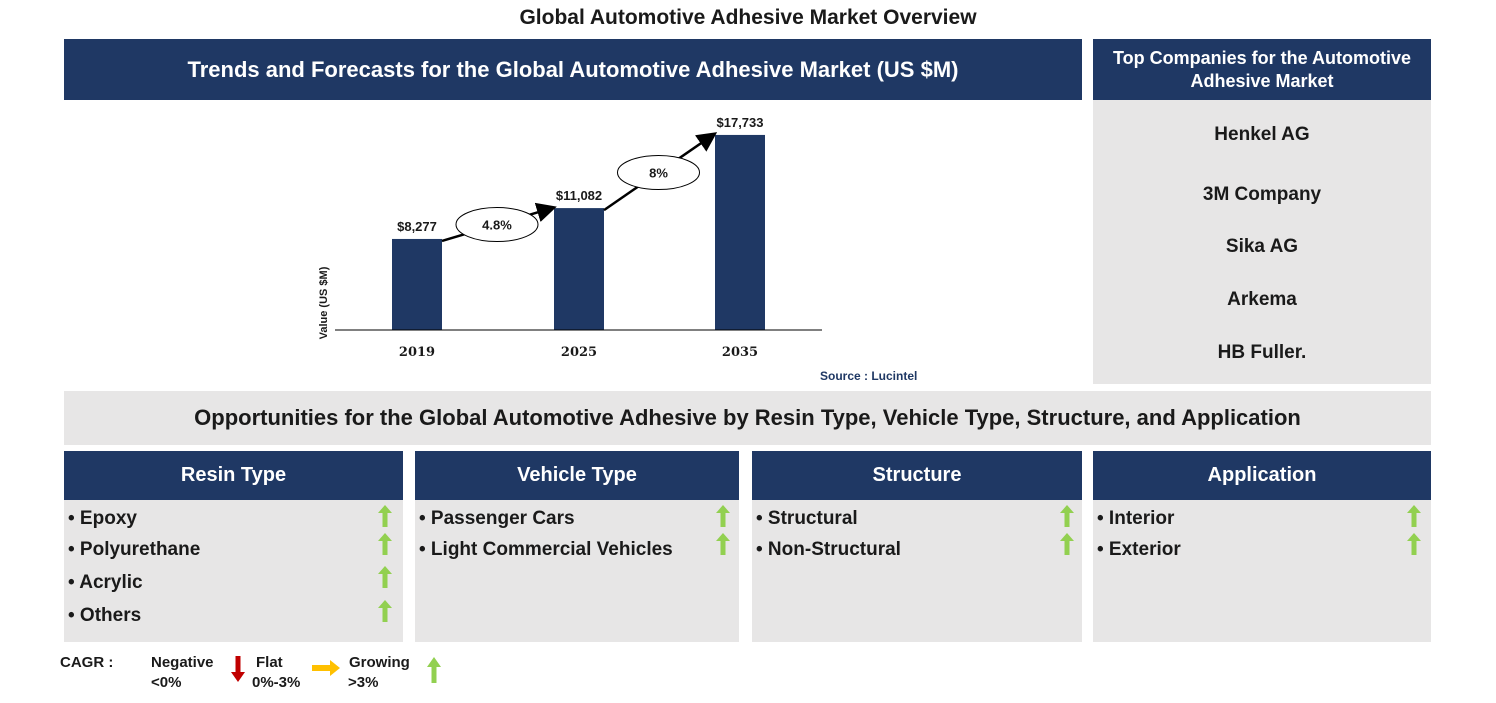  What do you see at coordinates (1139, 549) in the screenshot?
I see `segment-item: • Exterior` at bounding box center [1139, 549].